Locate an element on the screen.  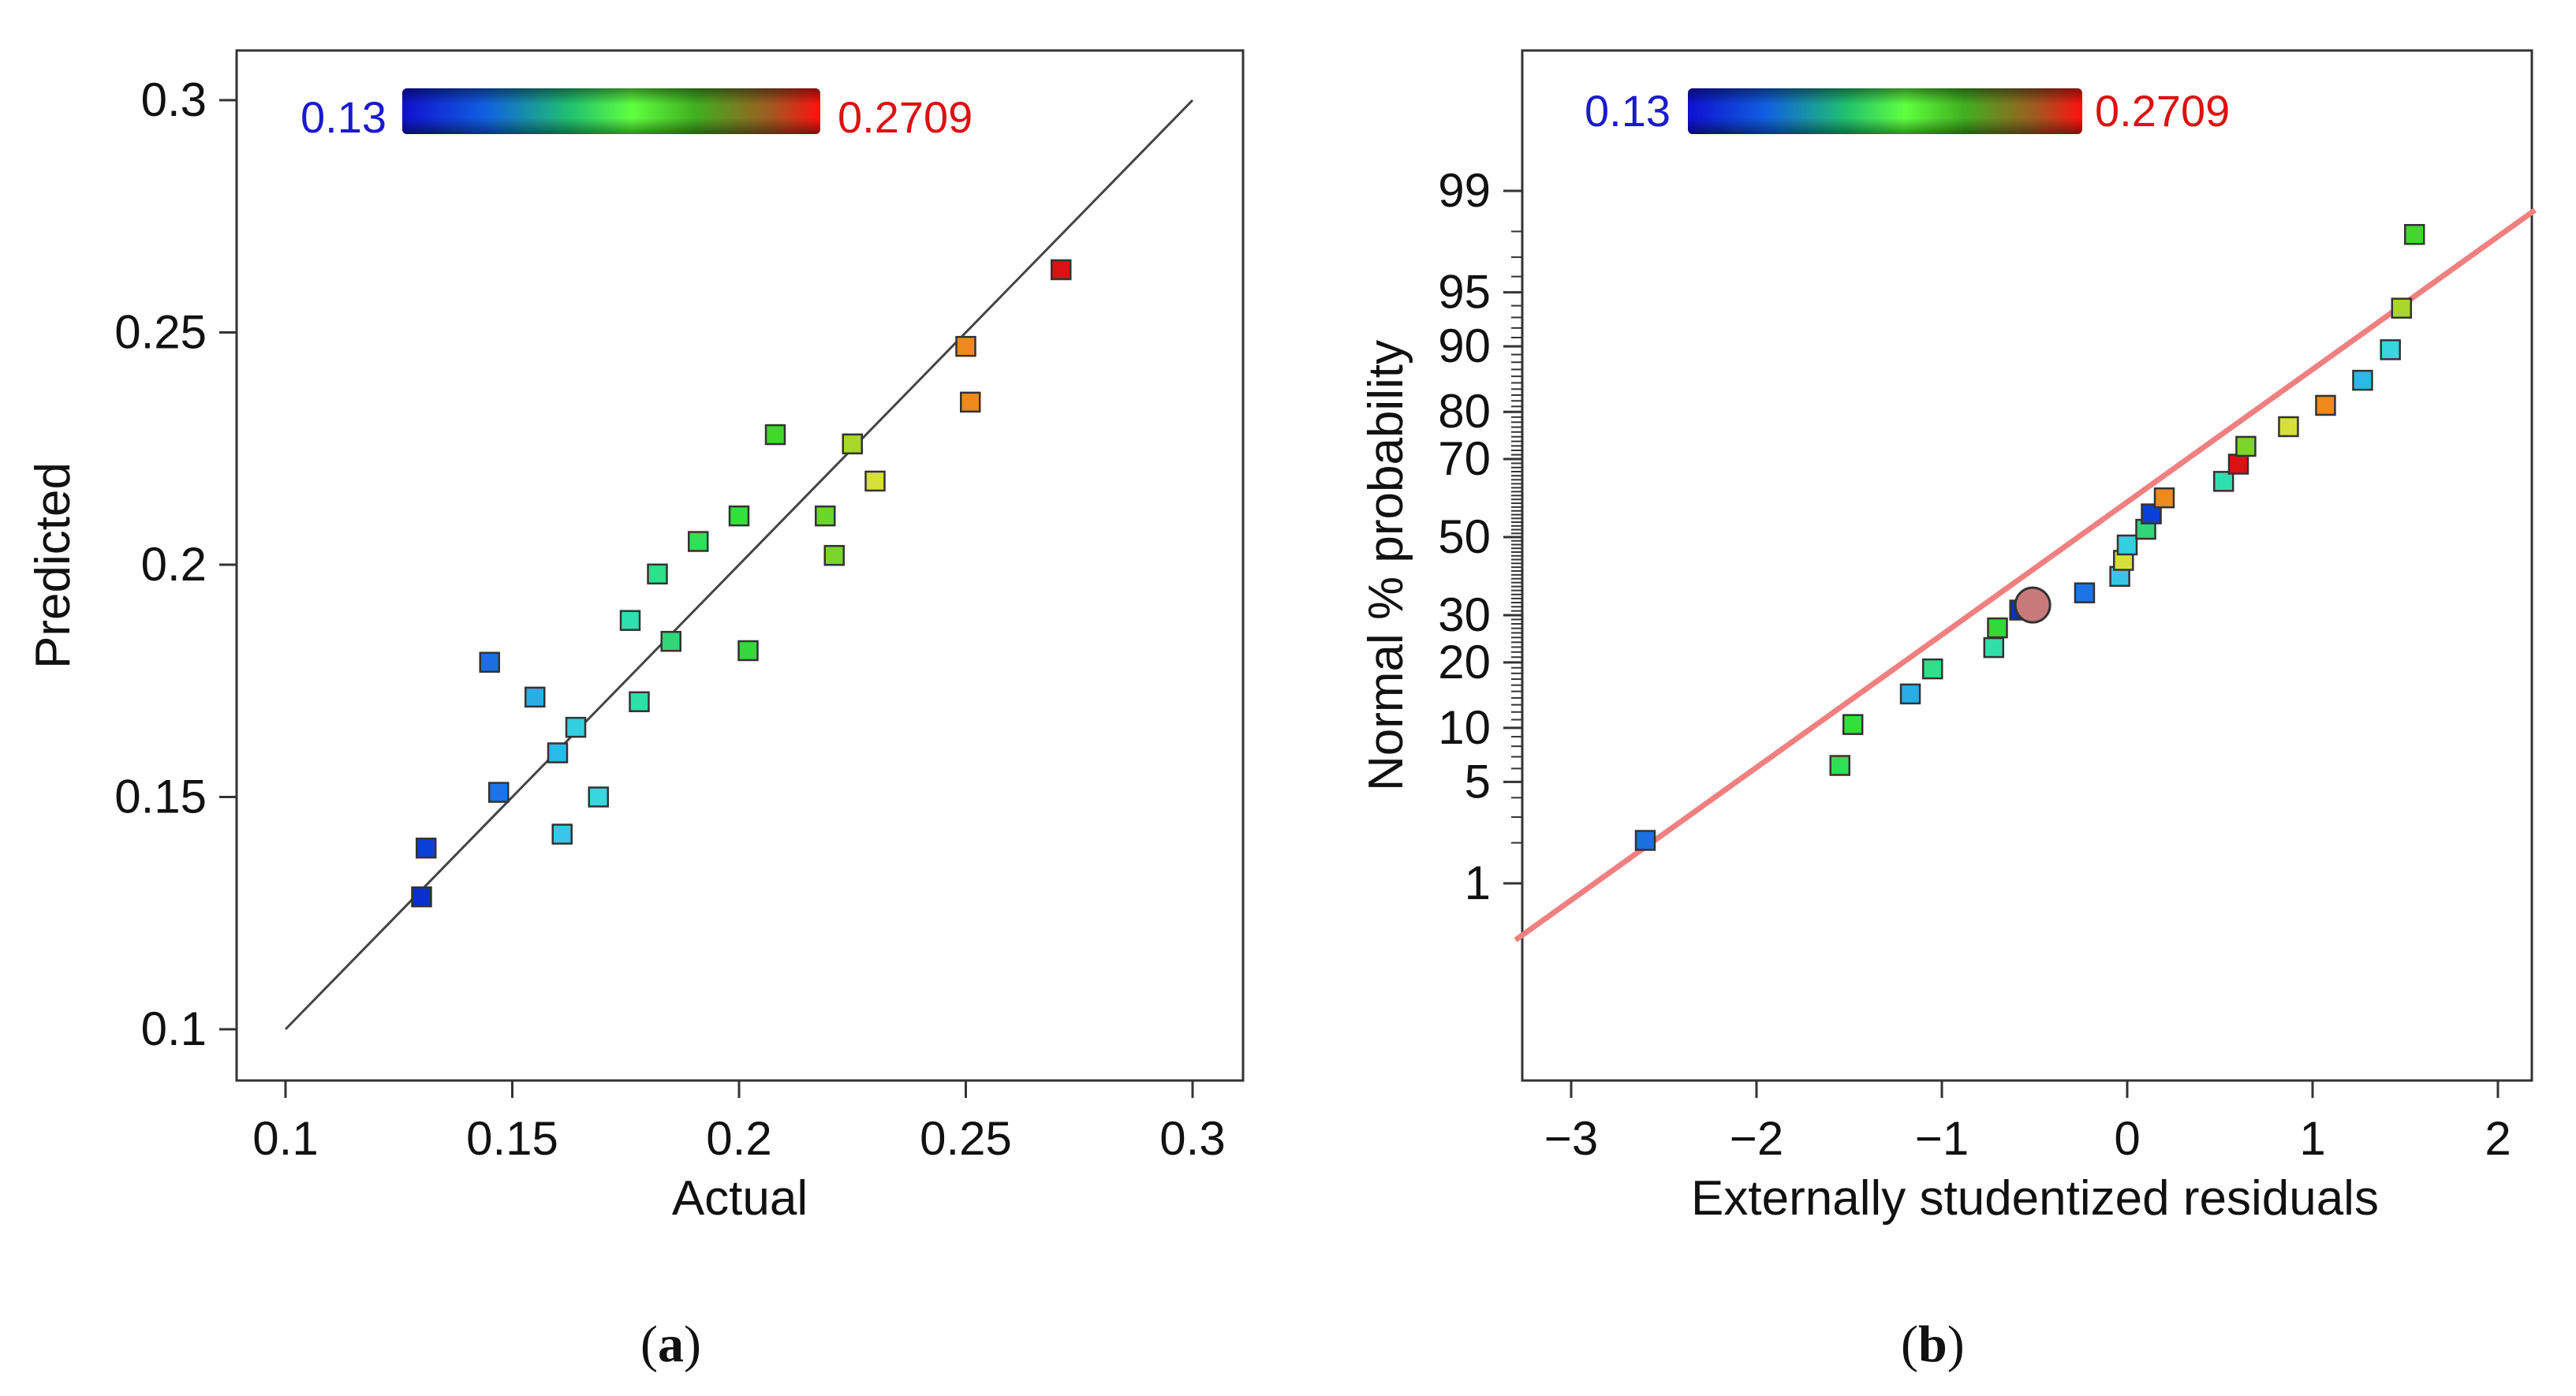
panel-caption-b: (b) is located at coordinates (1933, 1344).